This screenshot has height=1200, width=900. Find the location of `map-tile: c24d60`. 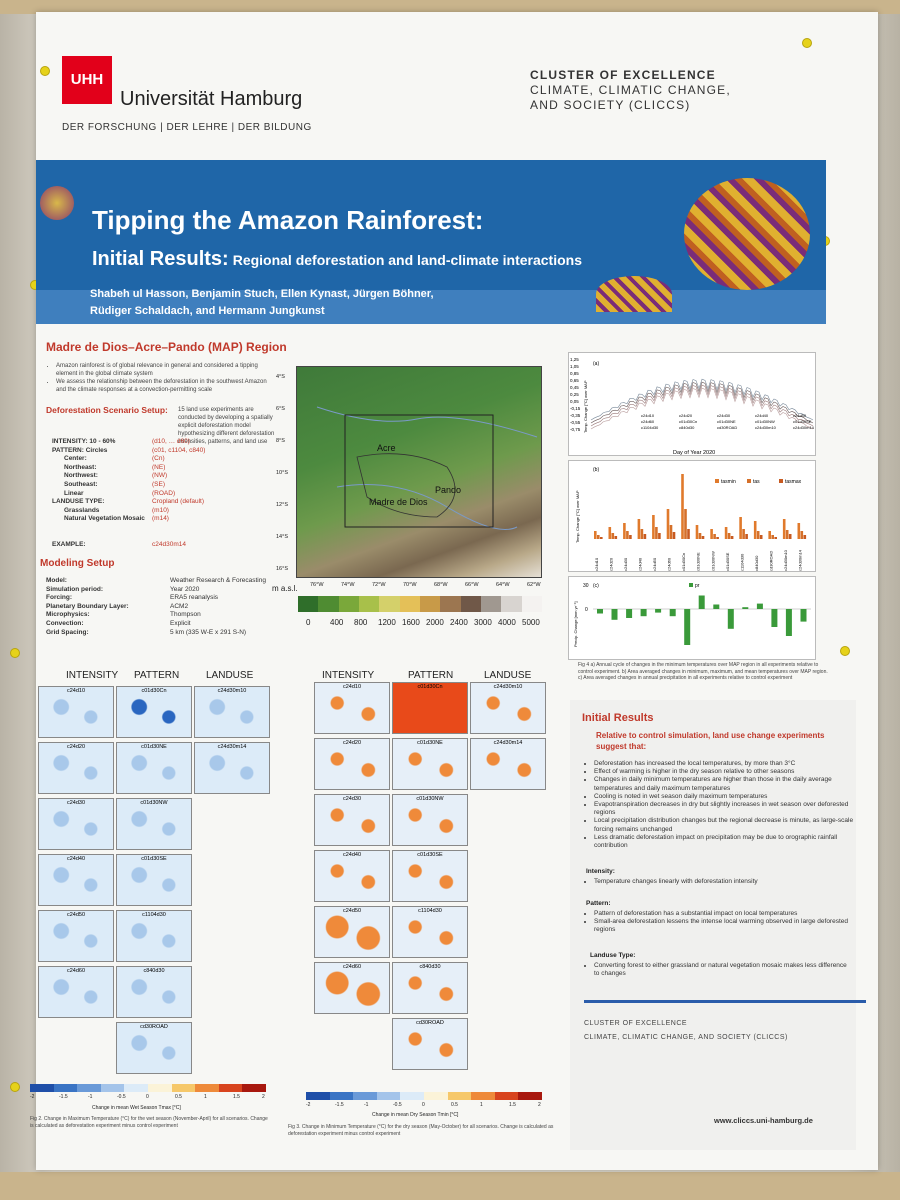

map-tile: c24d60 is located at coordinates (352, 988).